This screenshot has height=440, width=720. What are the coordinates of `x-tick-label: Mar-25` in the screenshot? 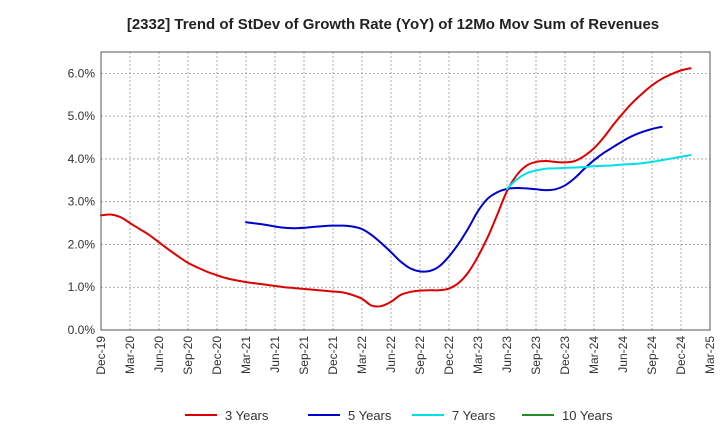 It's located at (710, 355).